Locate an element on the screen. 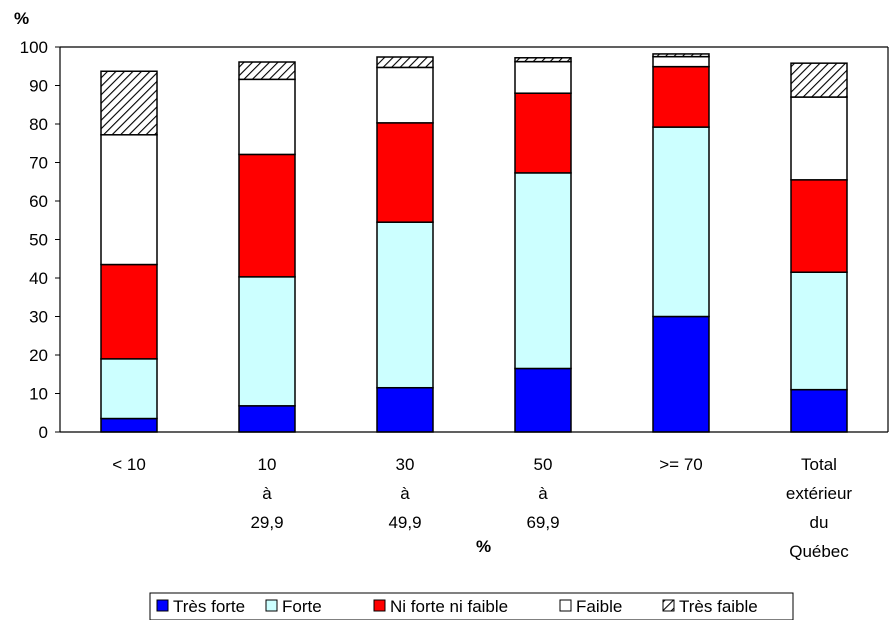 The height and width of the screenshot is (620, 891). y-tick-label: 50 is located at coordinates (38, 240).